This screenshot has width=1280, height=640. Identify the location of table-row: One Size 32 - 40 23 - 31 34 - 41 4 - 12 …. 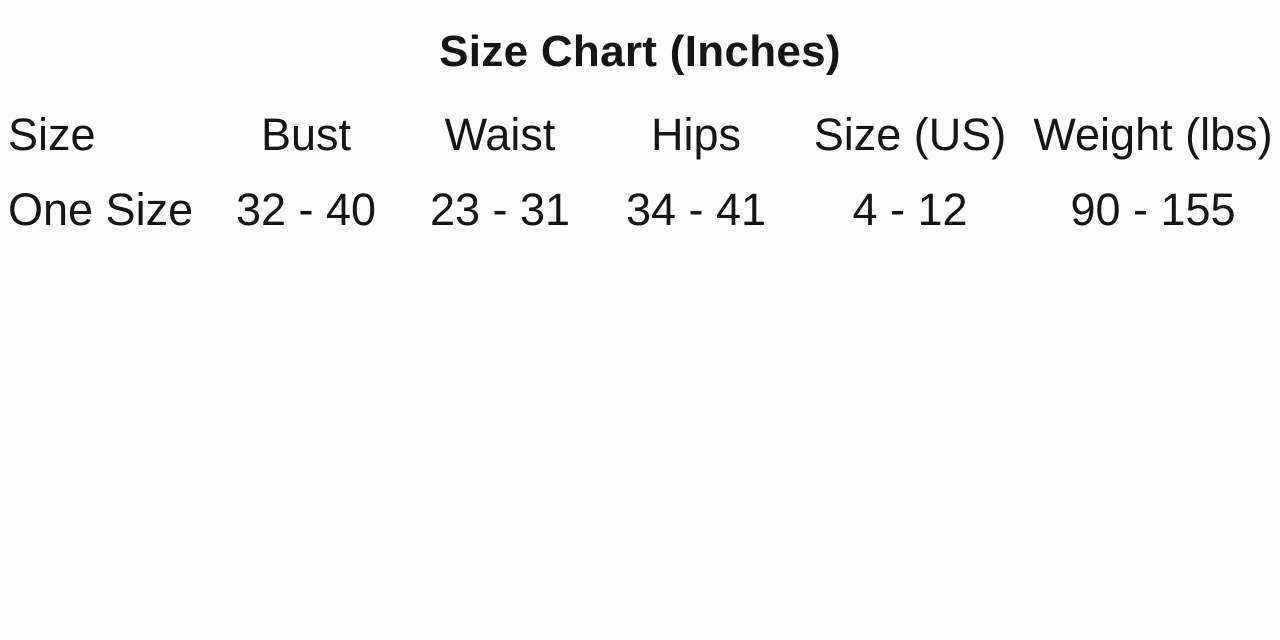
(640, 210).